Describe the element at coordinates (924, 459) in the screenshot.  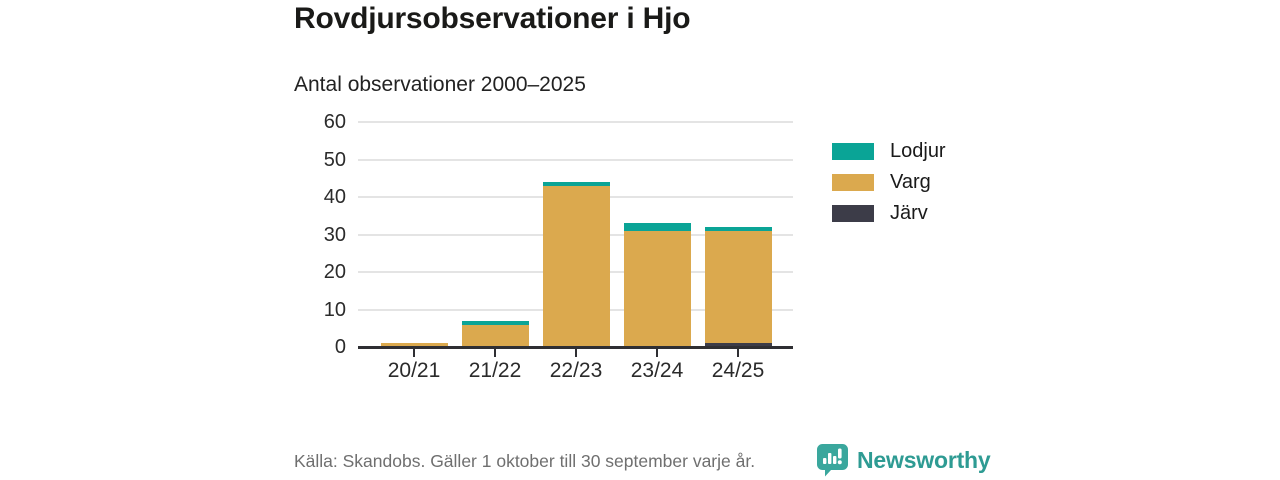
I see `newsworthy-wordmark: Newsworthy` at that location.